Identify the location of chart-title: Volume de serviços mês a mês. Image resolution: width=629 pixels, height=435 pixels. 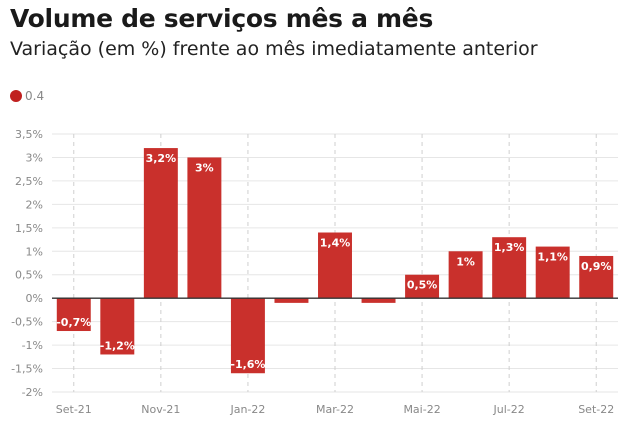
(222, 18).